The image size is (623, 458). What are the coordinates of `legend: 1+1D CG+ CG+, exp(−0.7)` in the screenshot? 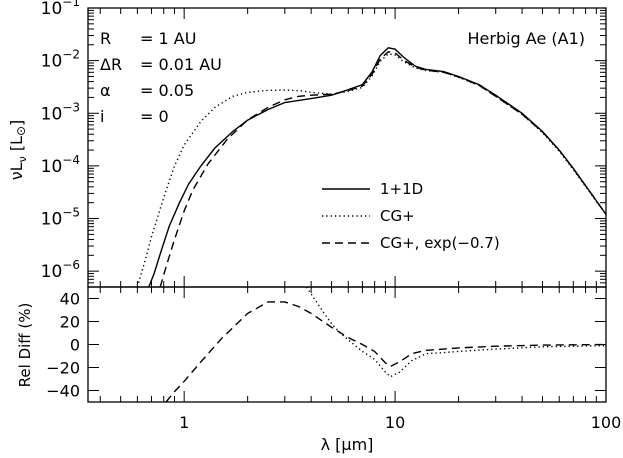 It's located at (411, 216).